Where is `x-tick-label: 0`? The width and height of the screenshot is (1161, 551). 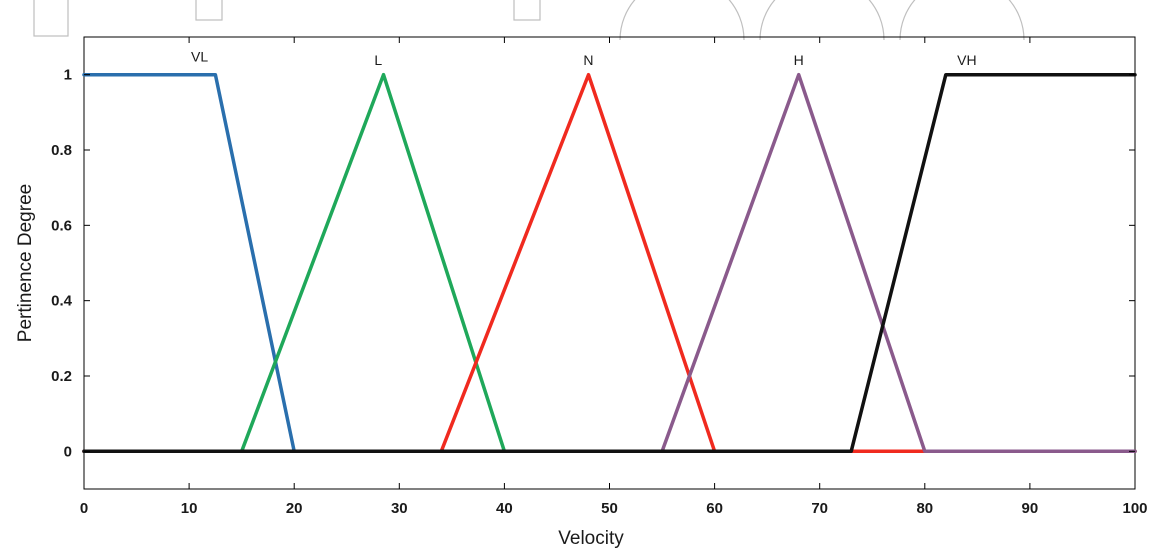
x-tick-label: 0 is located at coordinates (84, 508).